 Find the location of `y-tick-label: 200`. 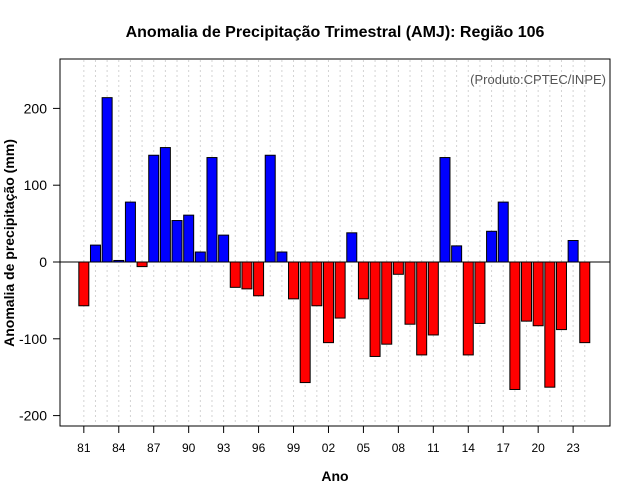

y-tick-label: 200 is located at coordinates (36, 108).